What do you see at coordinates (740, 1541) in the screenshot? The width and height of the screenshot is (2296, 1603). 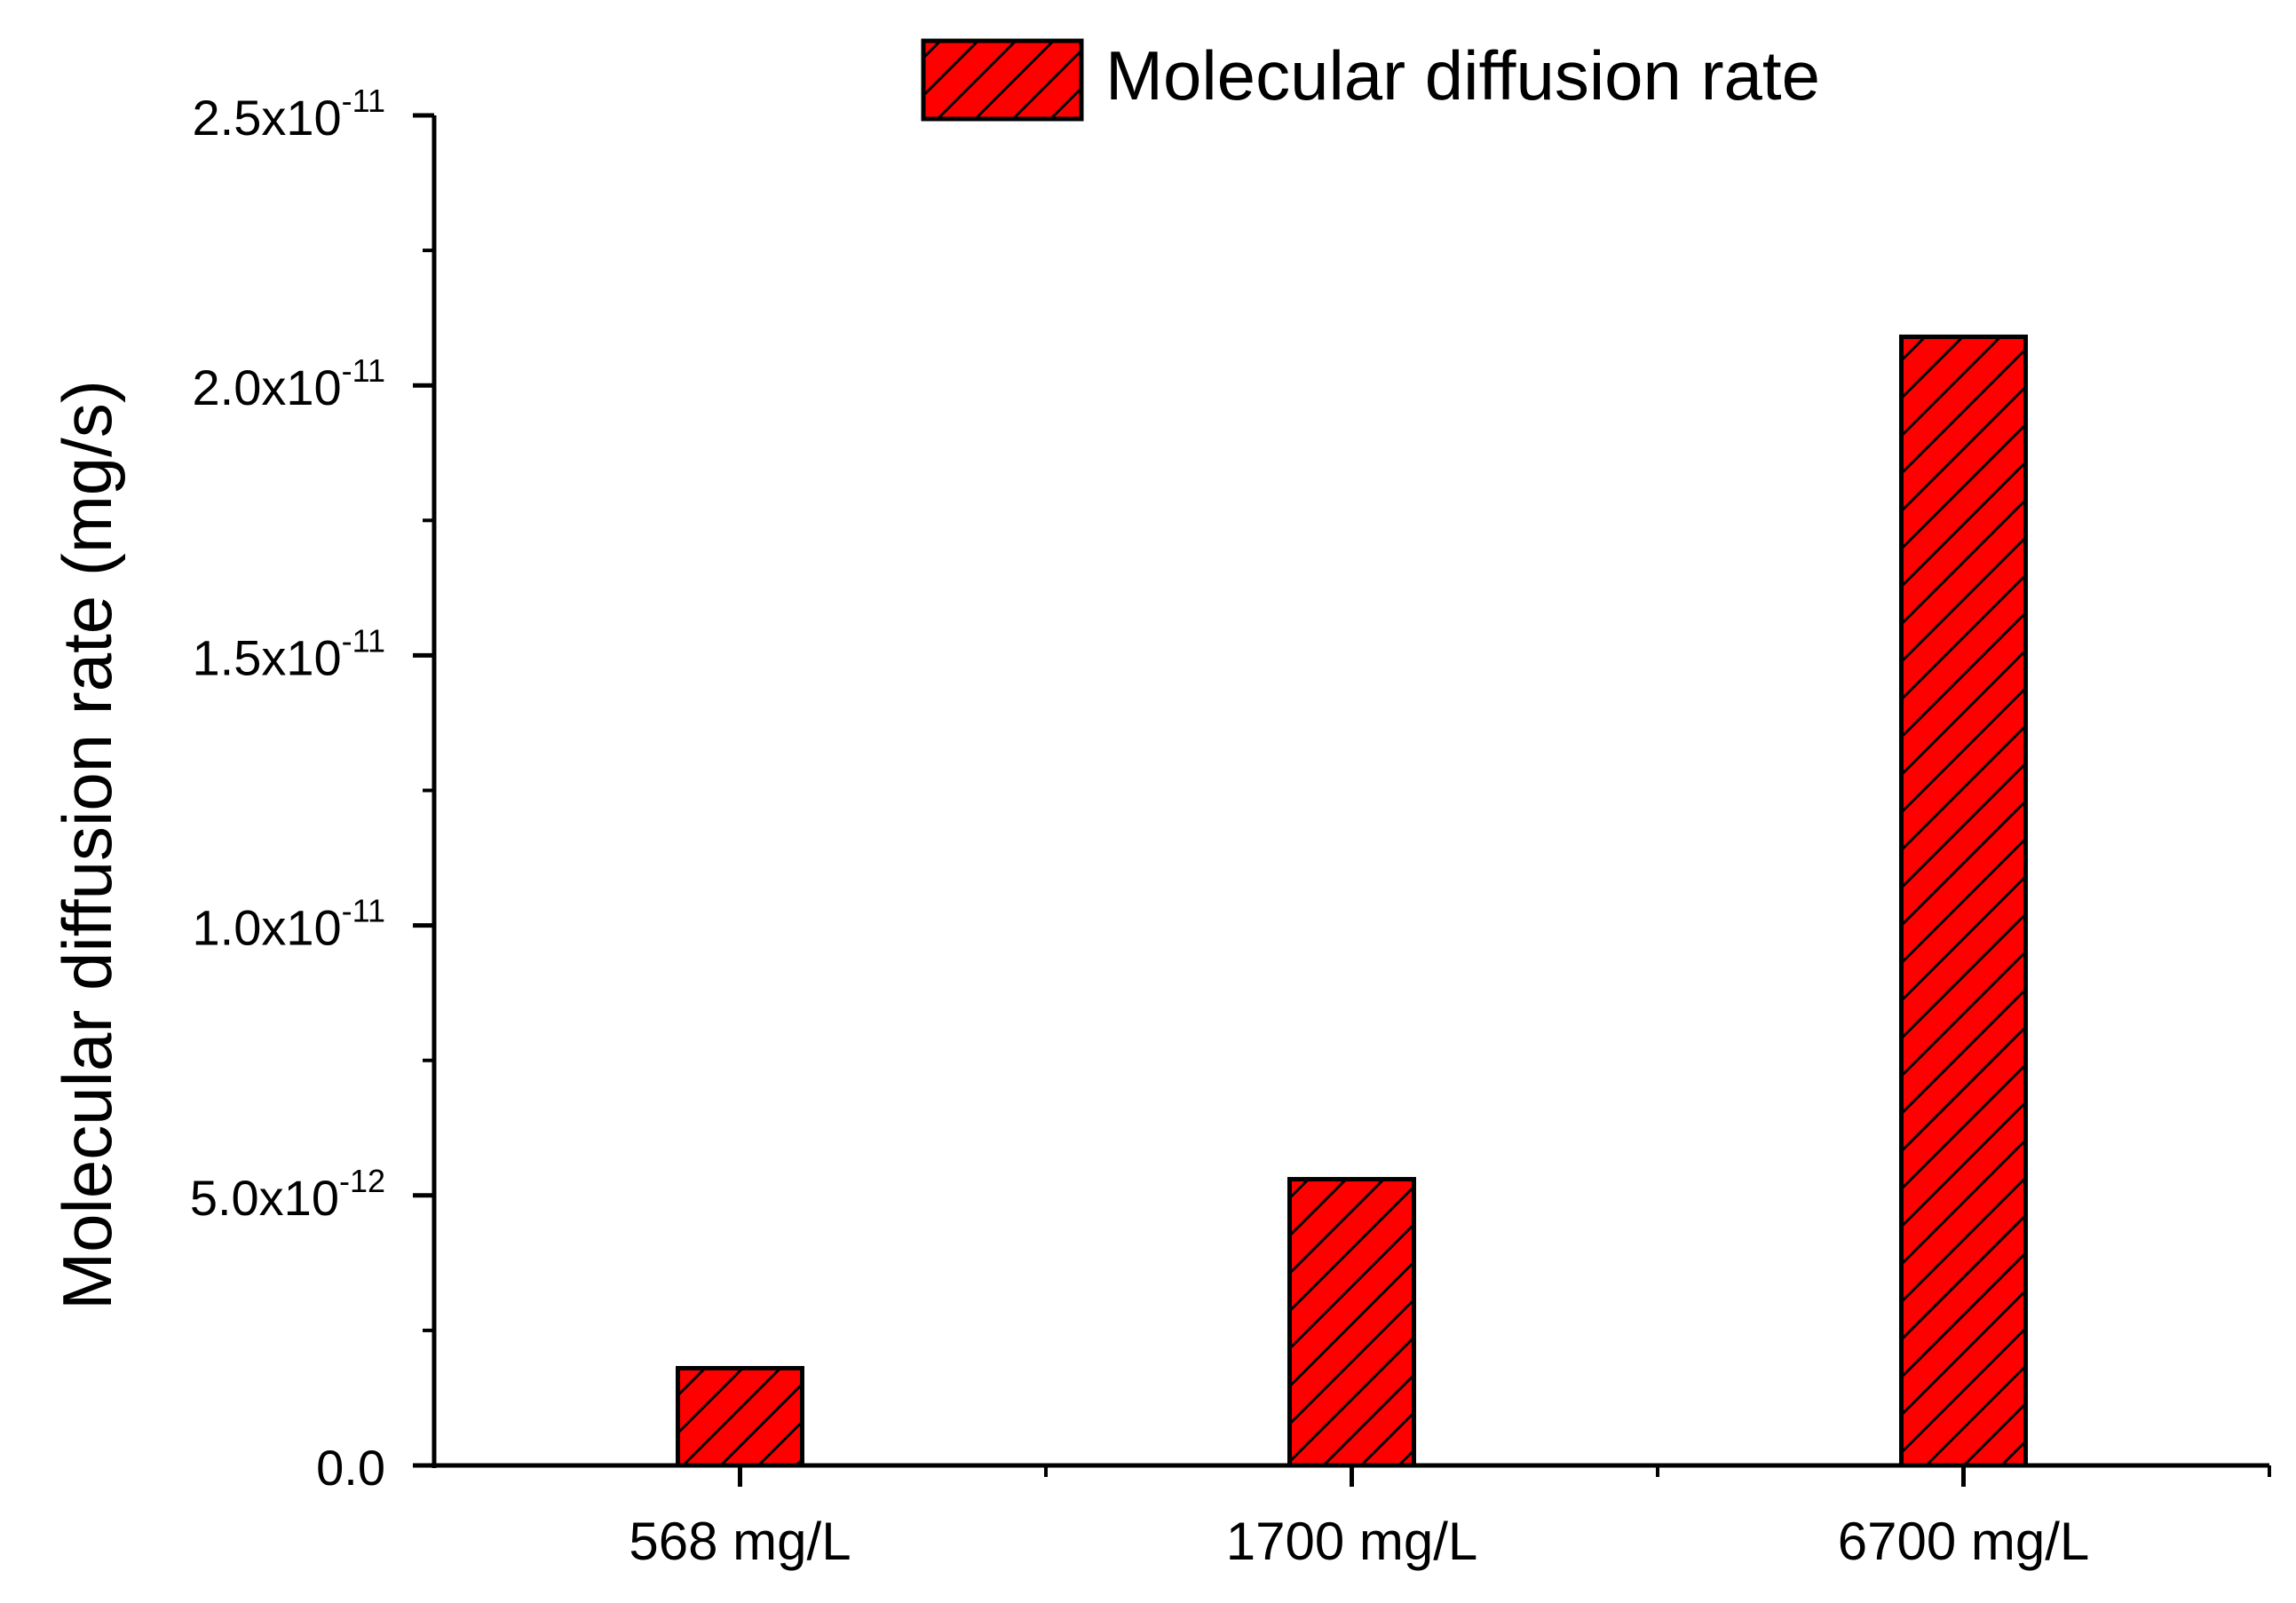 I see `x-tick-label: 568 mg/L` at bounding box center [740, 1541].